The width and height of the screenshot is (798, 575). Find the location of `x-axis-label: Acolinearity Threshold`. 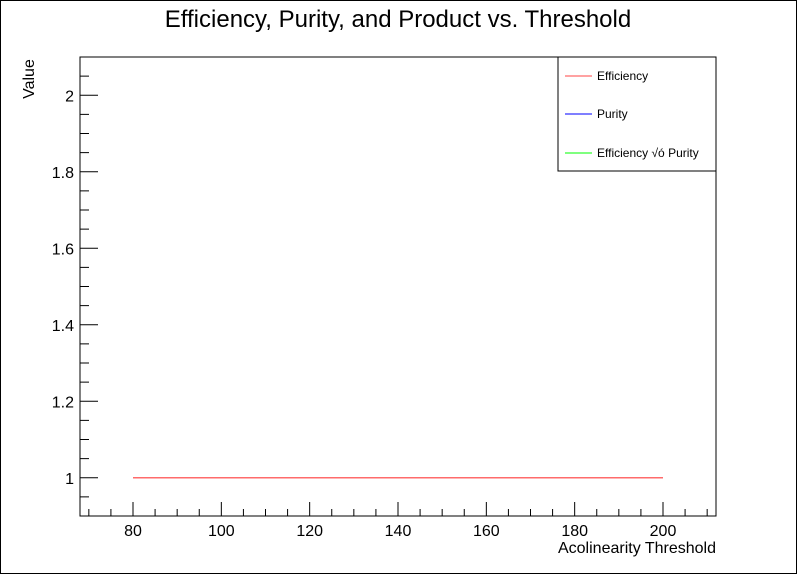

x-axis-label: Acolinearity Threshold is located at coordinates (637, 548).